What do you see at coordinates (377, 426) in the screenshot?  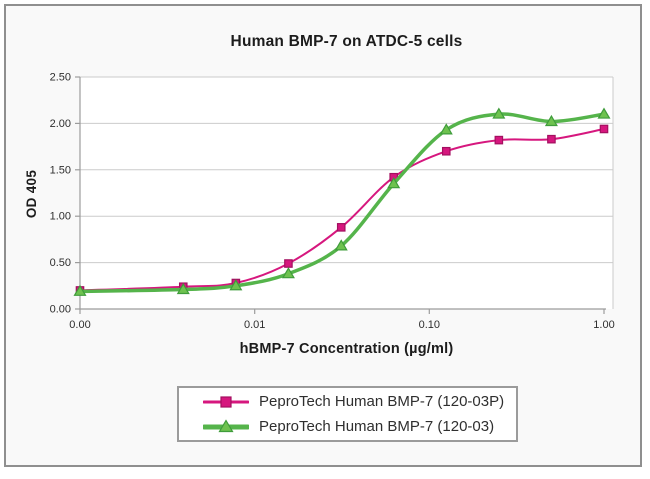 I see `legend-label: PeproTech Human BMP-7 (120-03)` at bounding box center [377, 426].